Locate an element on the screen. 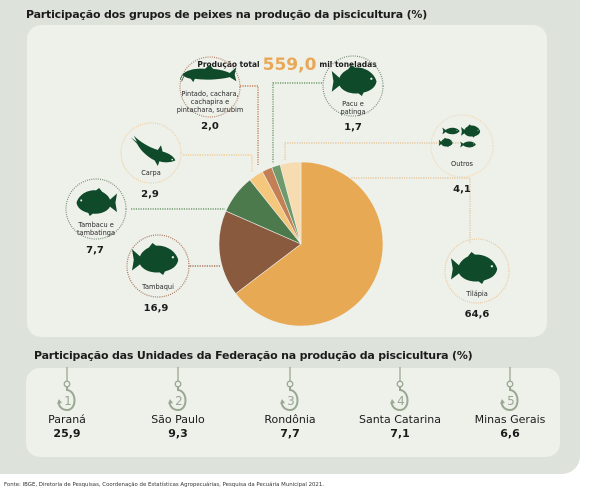 The height and width of the screenshot is (503, 600). state-item: Paraná 25,9 is located at coordinates (67, 426).